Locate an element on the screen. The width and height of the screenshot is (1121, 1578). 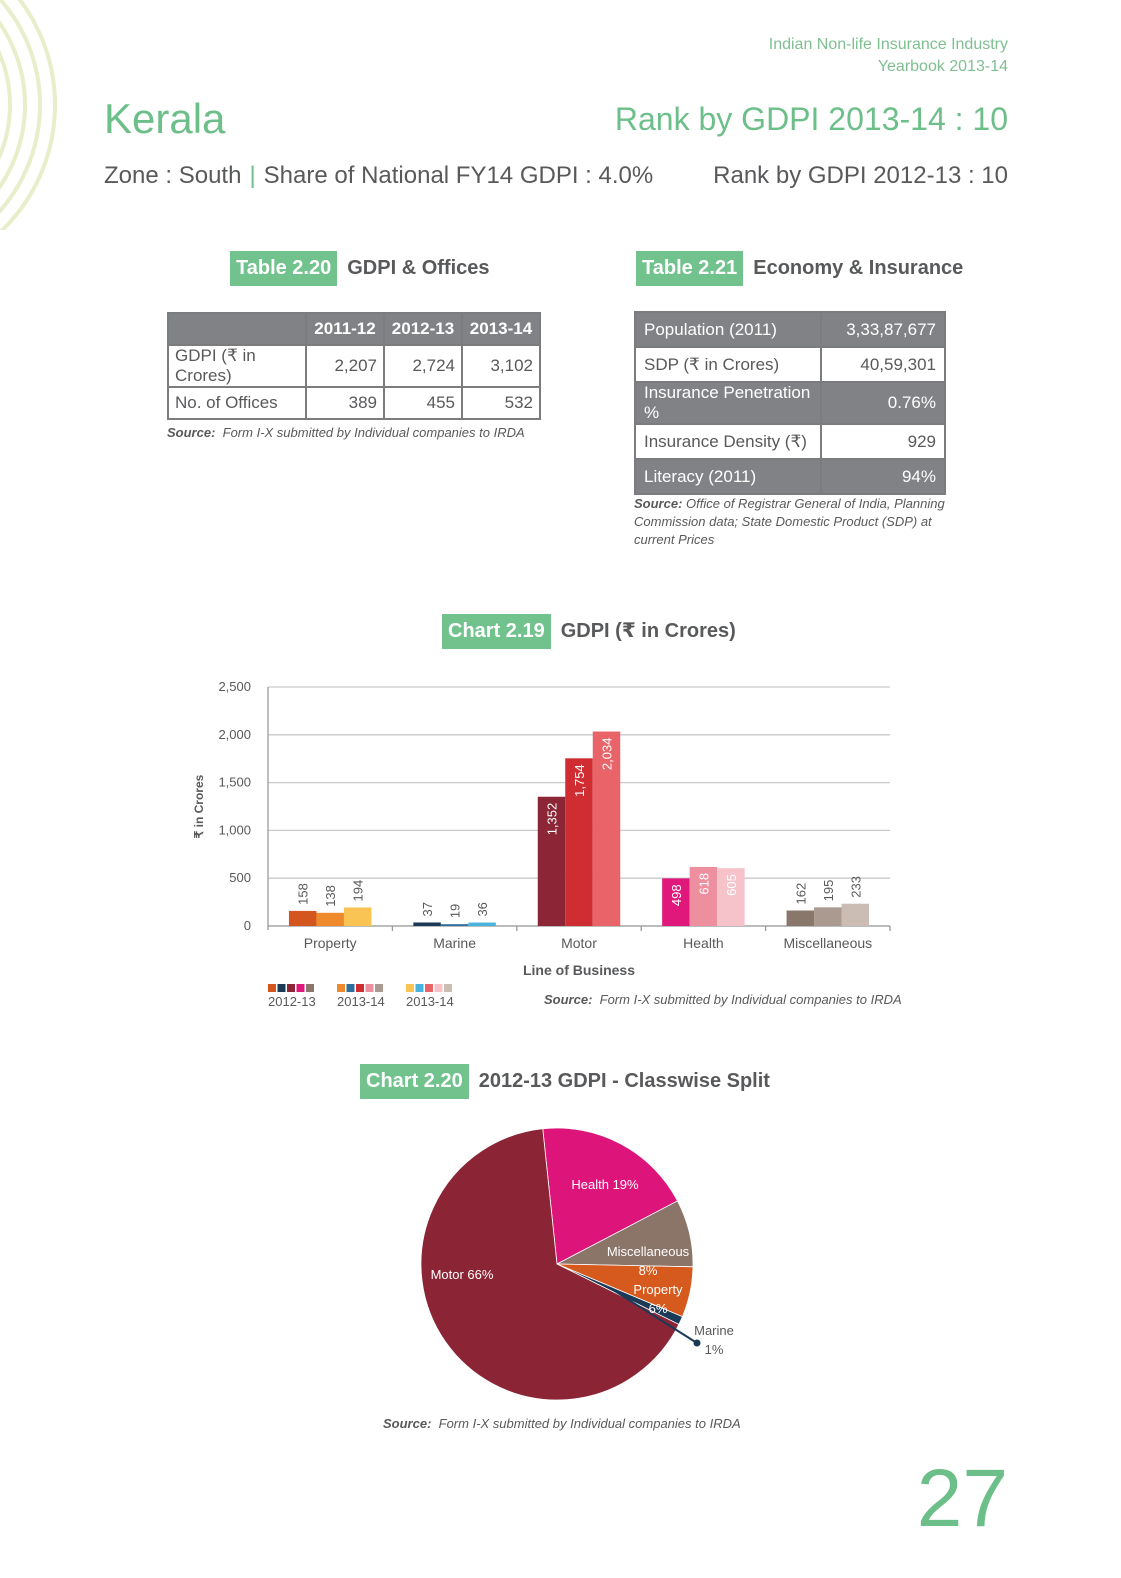
y-tick-label: 2,000 is located at coordinates (234, 734).